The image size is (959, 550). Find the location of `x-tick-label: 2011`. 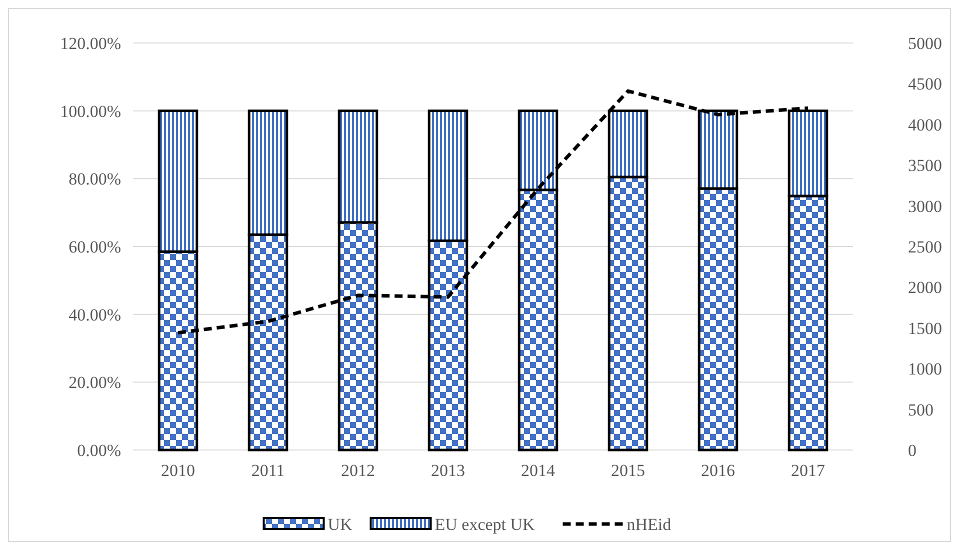

x-tick-label: 2011 is located at coordinates (268, 470).